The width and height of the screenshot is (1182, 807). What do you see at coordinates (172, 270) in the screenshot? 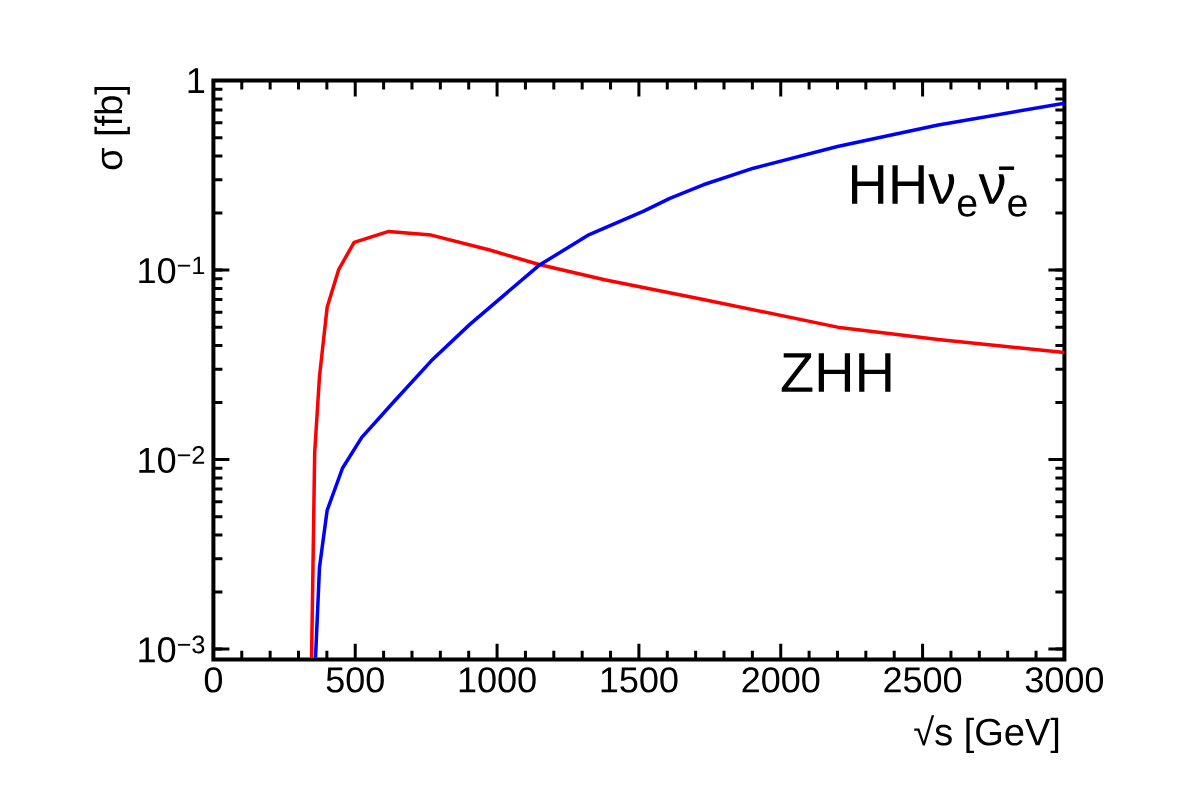
I see `y-tick-label: 10$^{−1}$` at bounding box center [172, 270].